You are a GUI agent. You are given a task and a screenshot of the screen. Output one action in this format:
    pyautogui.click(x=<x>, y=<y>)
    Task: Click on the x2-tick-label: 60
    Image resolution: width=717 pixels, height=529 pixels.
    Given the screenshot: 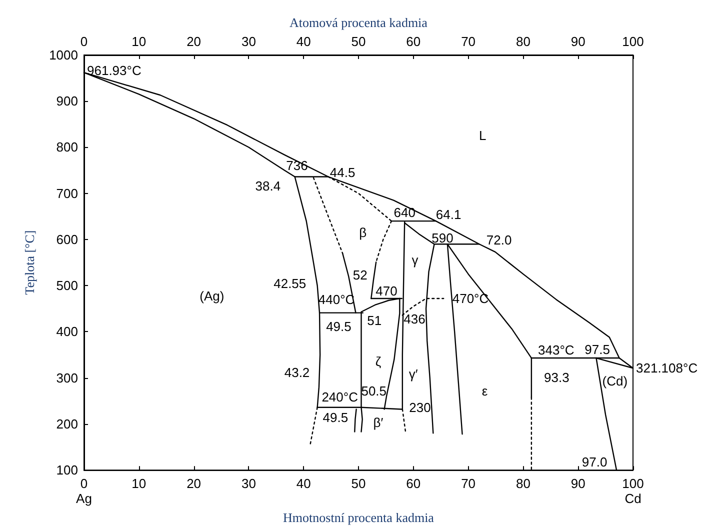 What is the action you would take?
    pyautogui.click(x=413, y=41)
    